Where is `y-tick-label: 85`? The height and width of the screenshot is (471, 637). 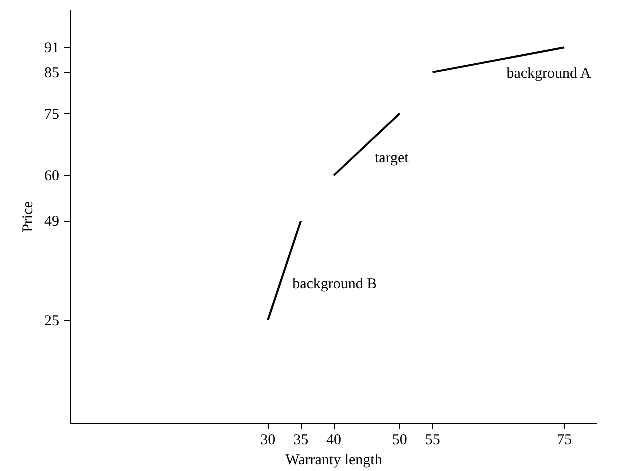
y-tick-label: 85 is located at coordinates (52, 73).